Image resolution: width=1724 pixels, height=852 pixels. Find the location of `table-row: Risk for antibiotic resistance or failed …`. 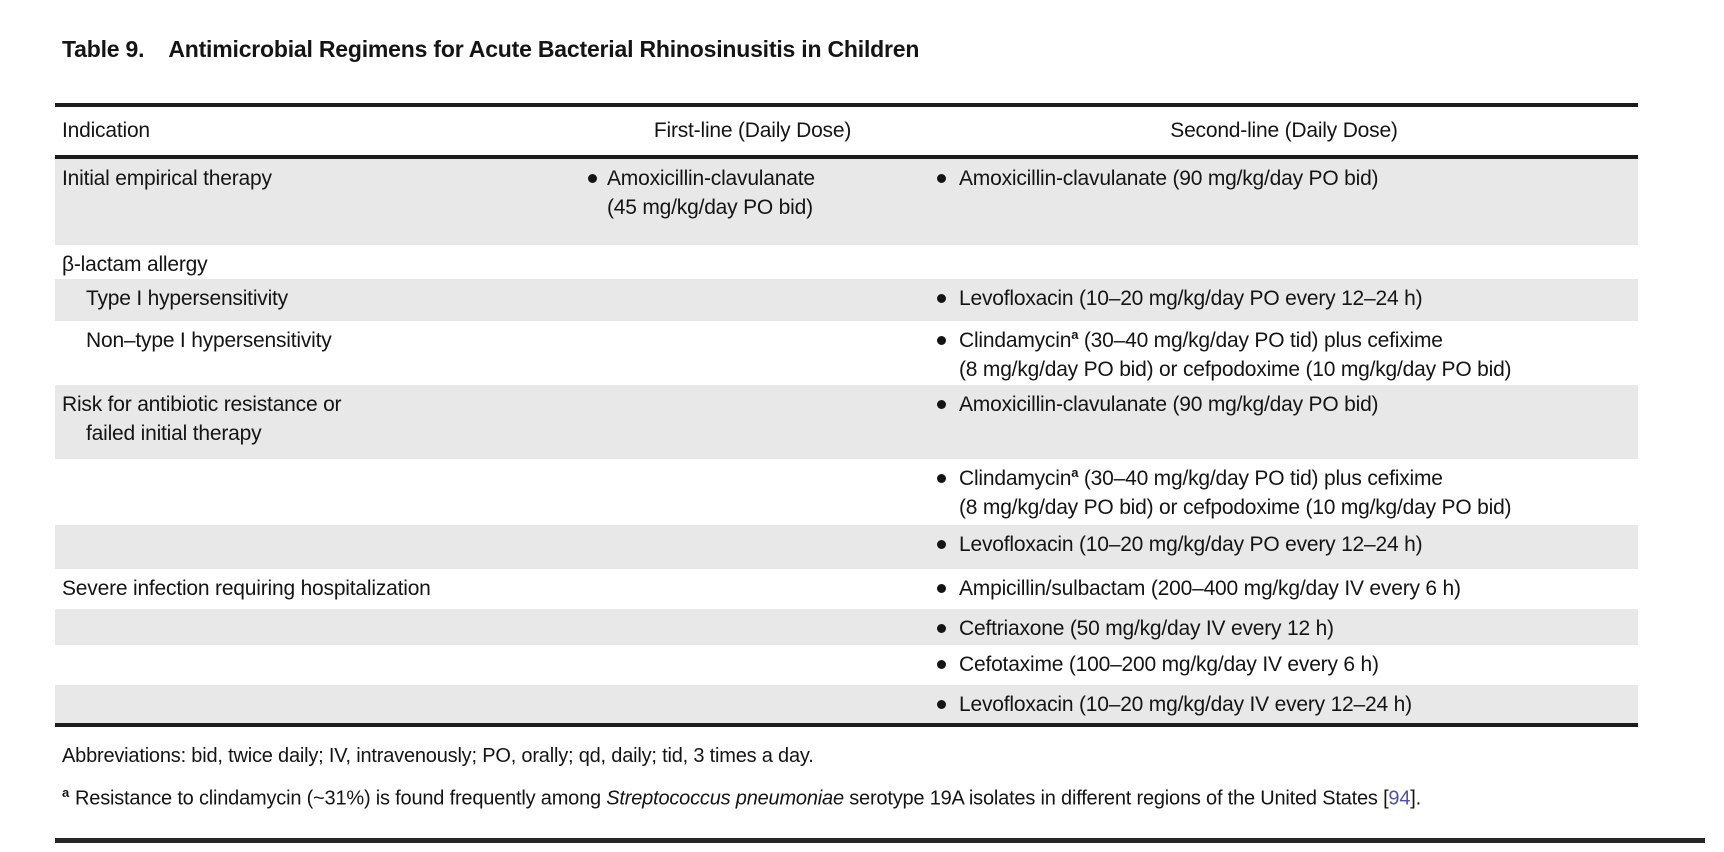

table-row: Risk for antibiotic resistance or failed … is located at coordinates (846, 422).